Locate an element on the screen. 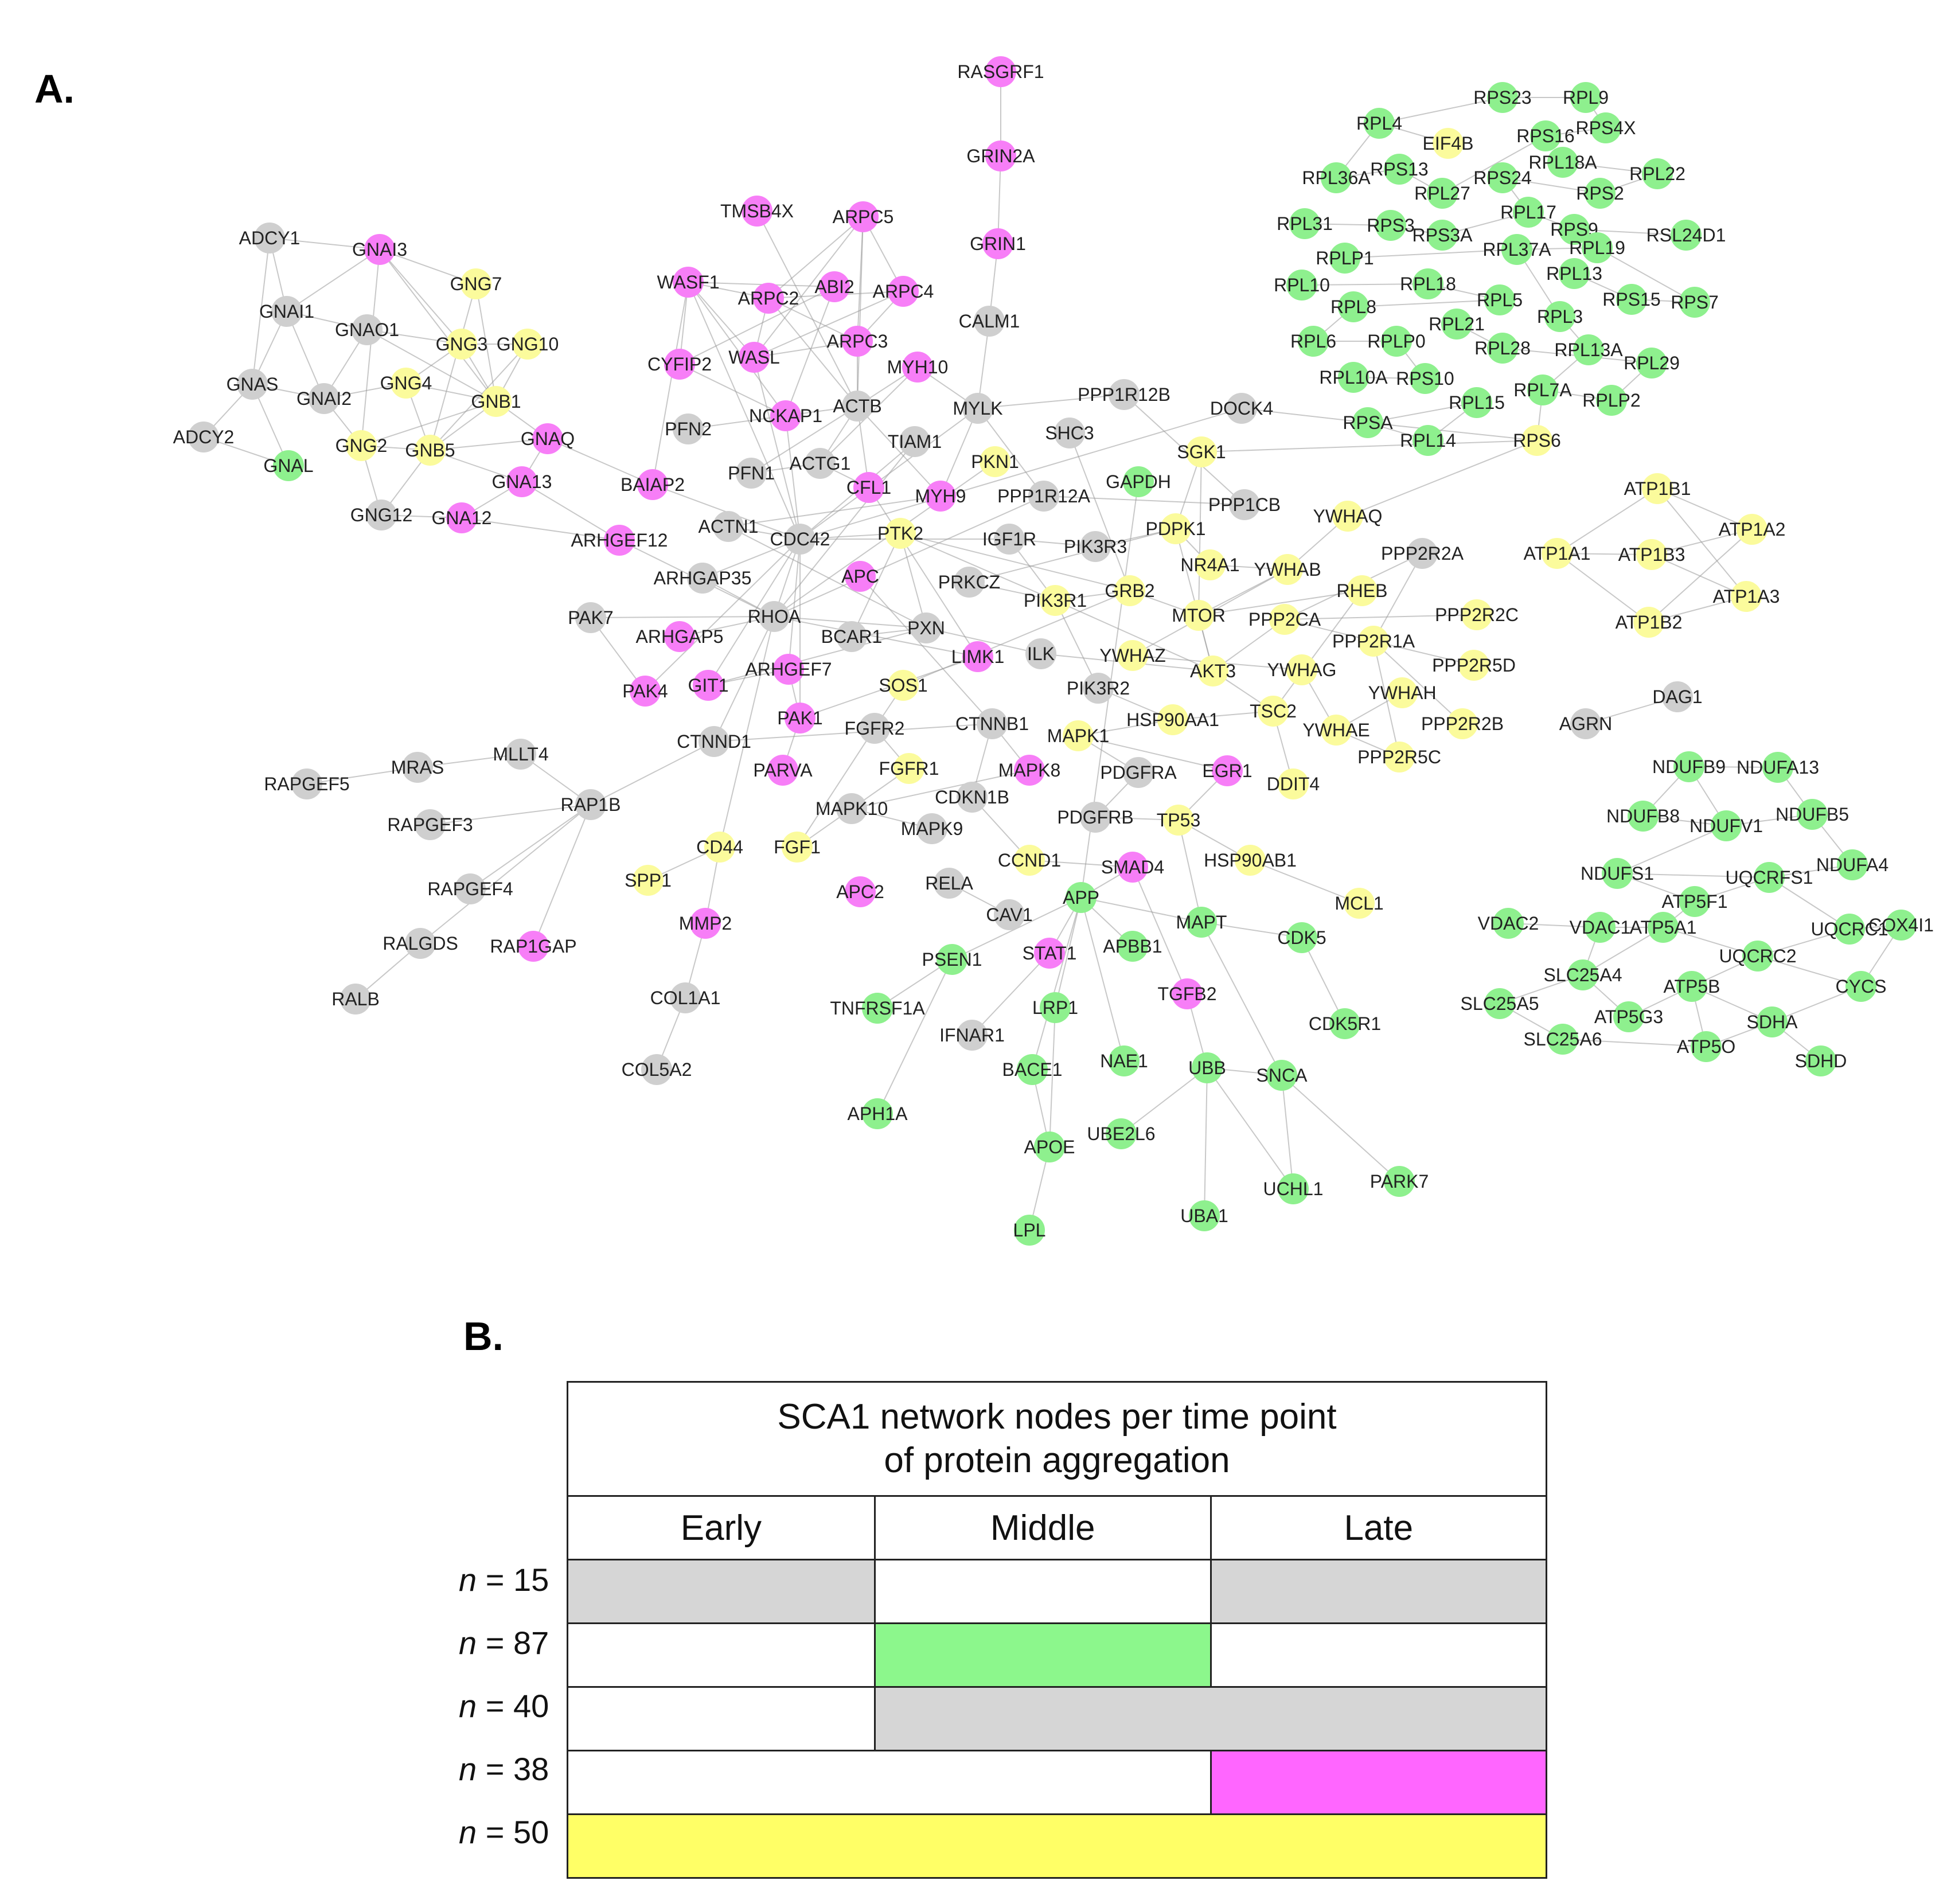 The image size is (1947, 1904). network-node-actn1: ACTN1 is located at coordinates (729, 526).